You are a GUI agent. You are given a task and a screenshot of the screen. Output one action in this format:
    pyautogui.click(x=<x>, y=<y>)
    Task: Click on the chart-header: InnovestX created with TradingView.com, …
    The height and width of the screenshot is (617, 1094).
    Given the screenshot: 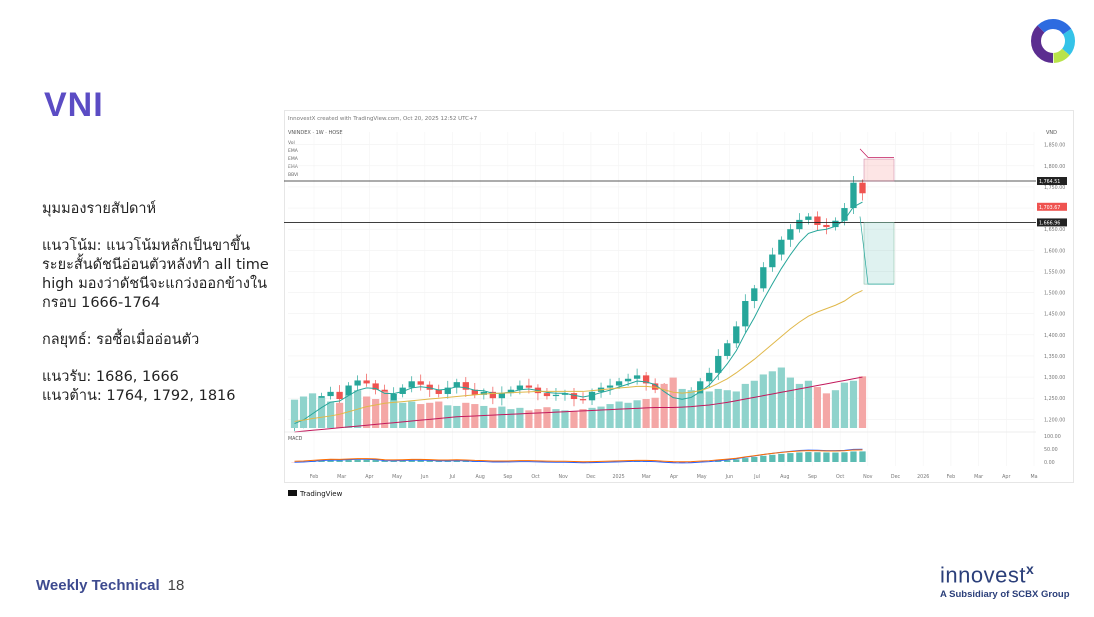 What is the action you would take?
    pyautogui.click(x=383, y=119)
    